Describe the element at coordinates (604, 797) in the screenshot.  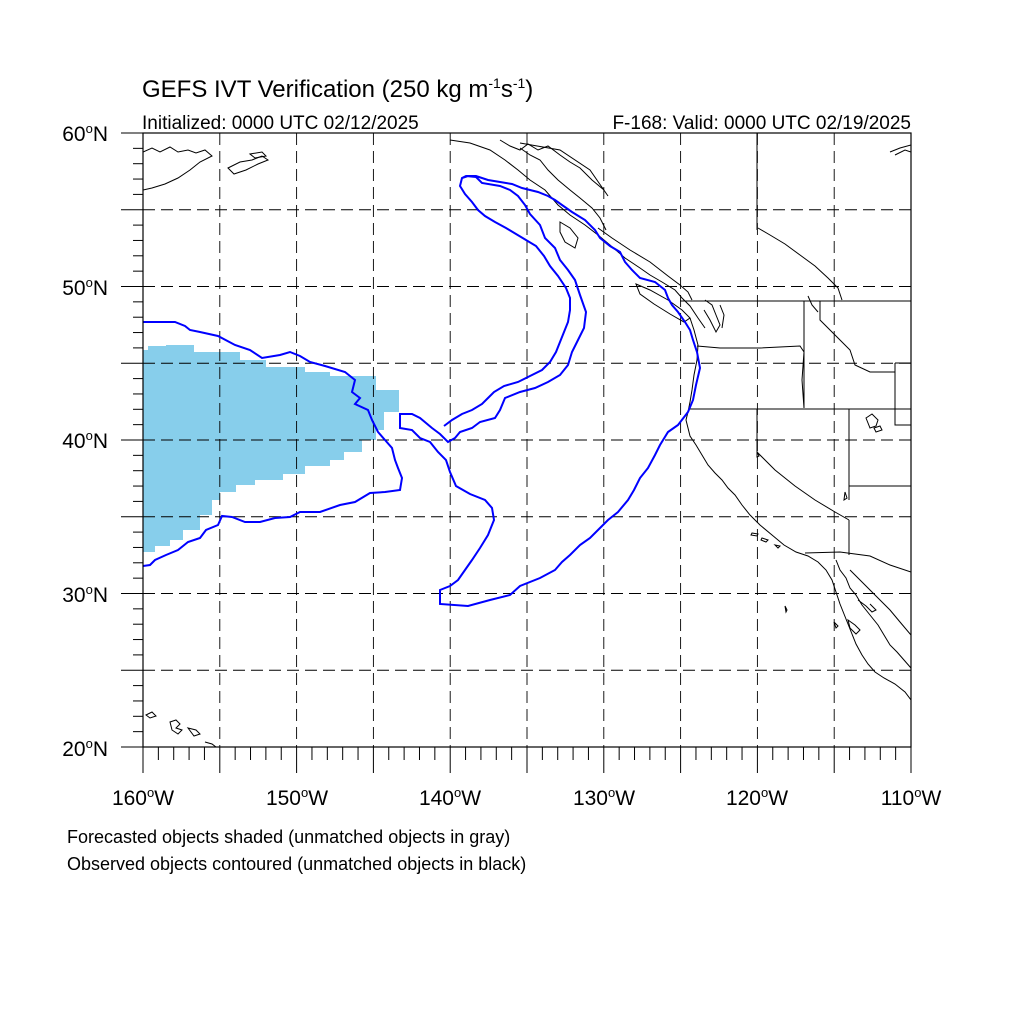
I see `lon-label-130w: 130oW` at that location.